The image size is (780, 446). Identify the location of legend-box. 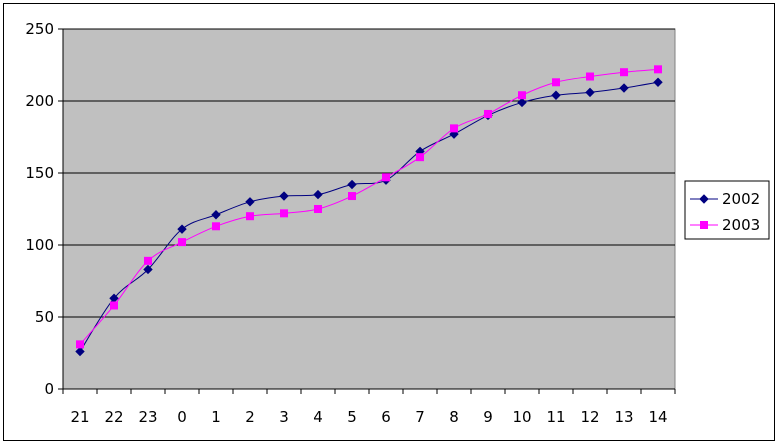
(727, 210).